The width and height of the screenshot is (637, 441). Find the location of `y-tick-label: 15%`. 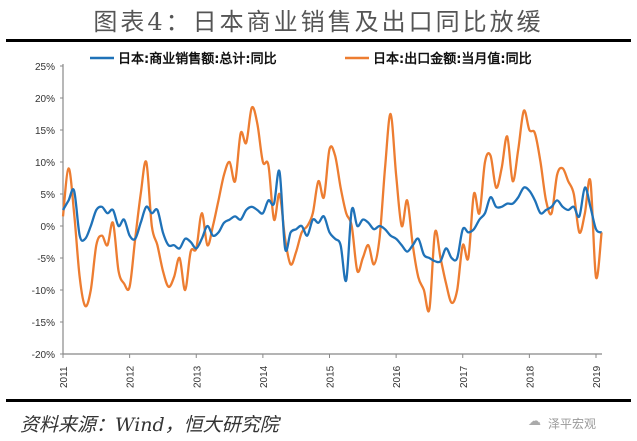

y-tick-label: 15% is located at coordinates (45, 131).